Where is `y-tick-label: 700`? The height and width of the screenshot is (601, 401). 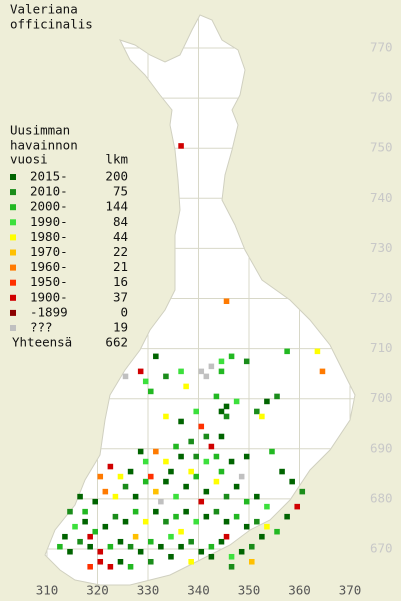
y-tick-label: 700 is located at coordinates (381, 397).